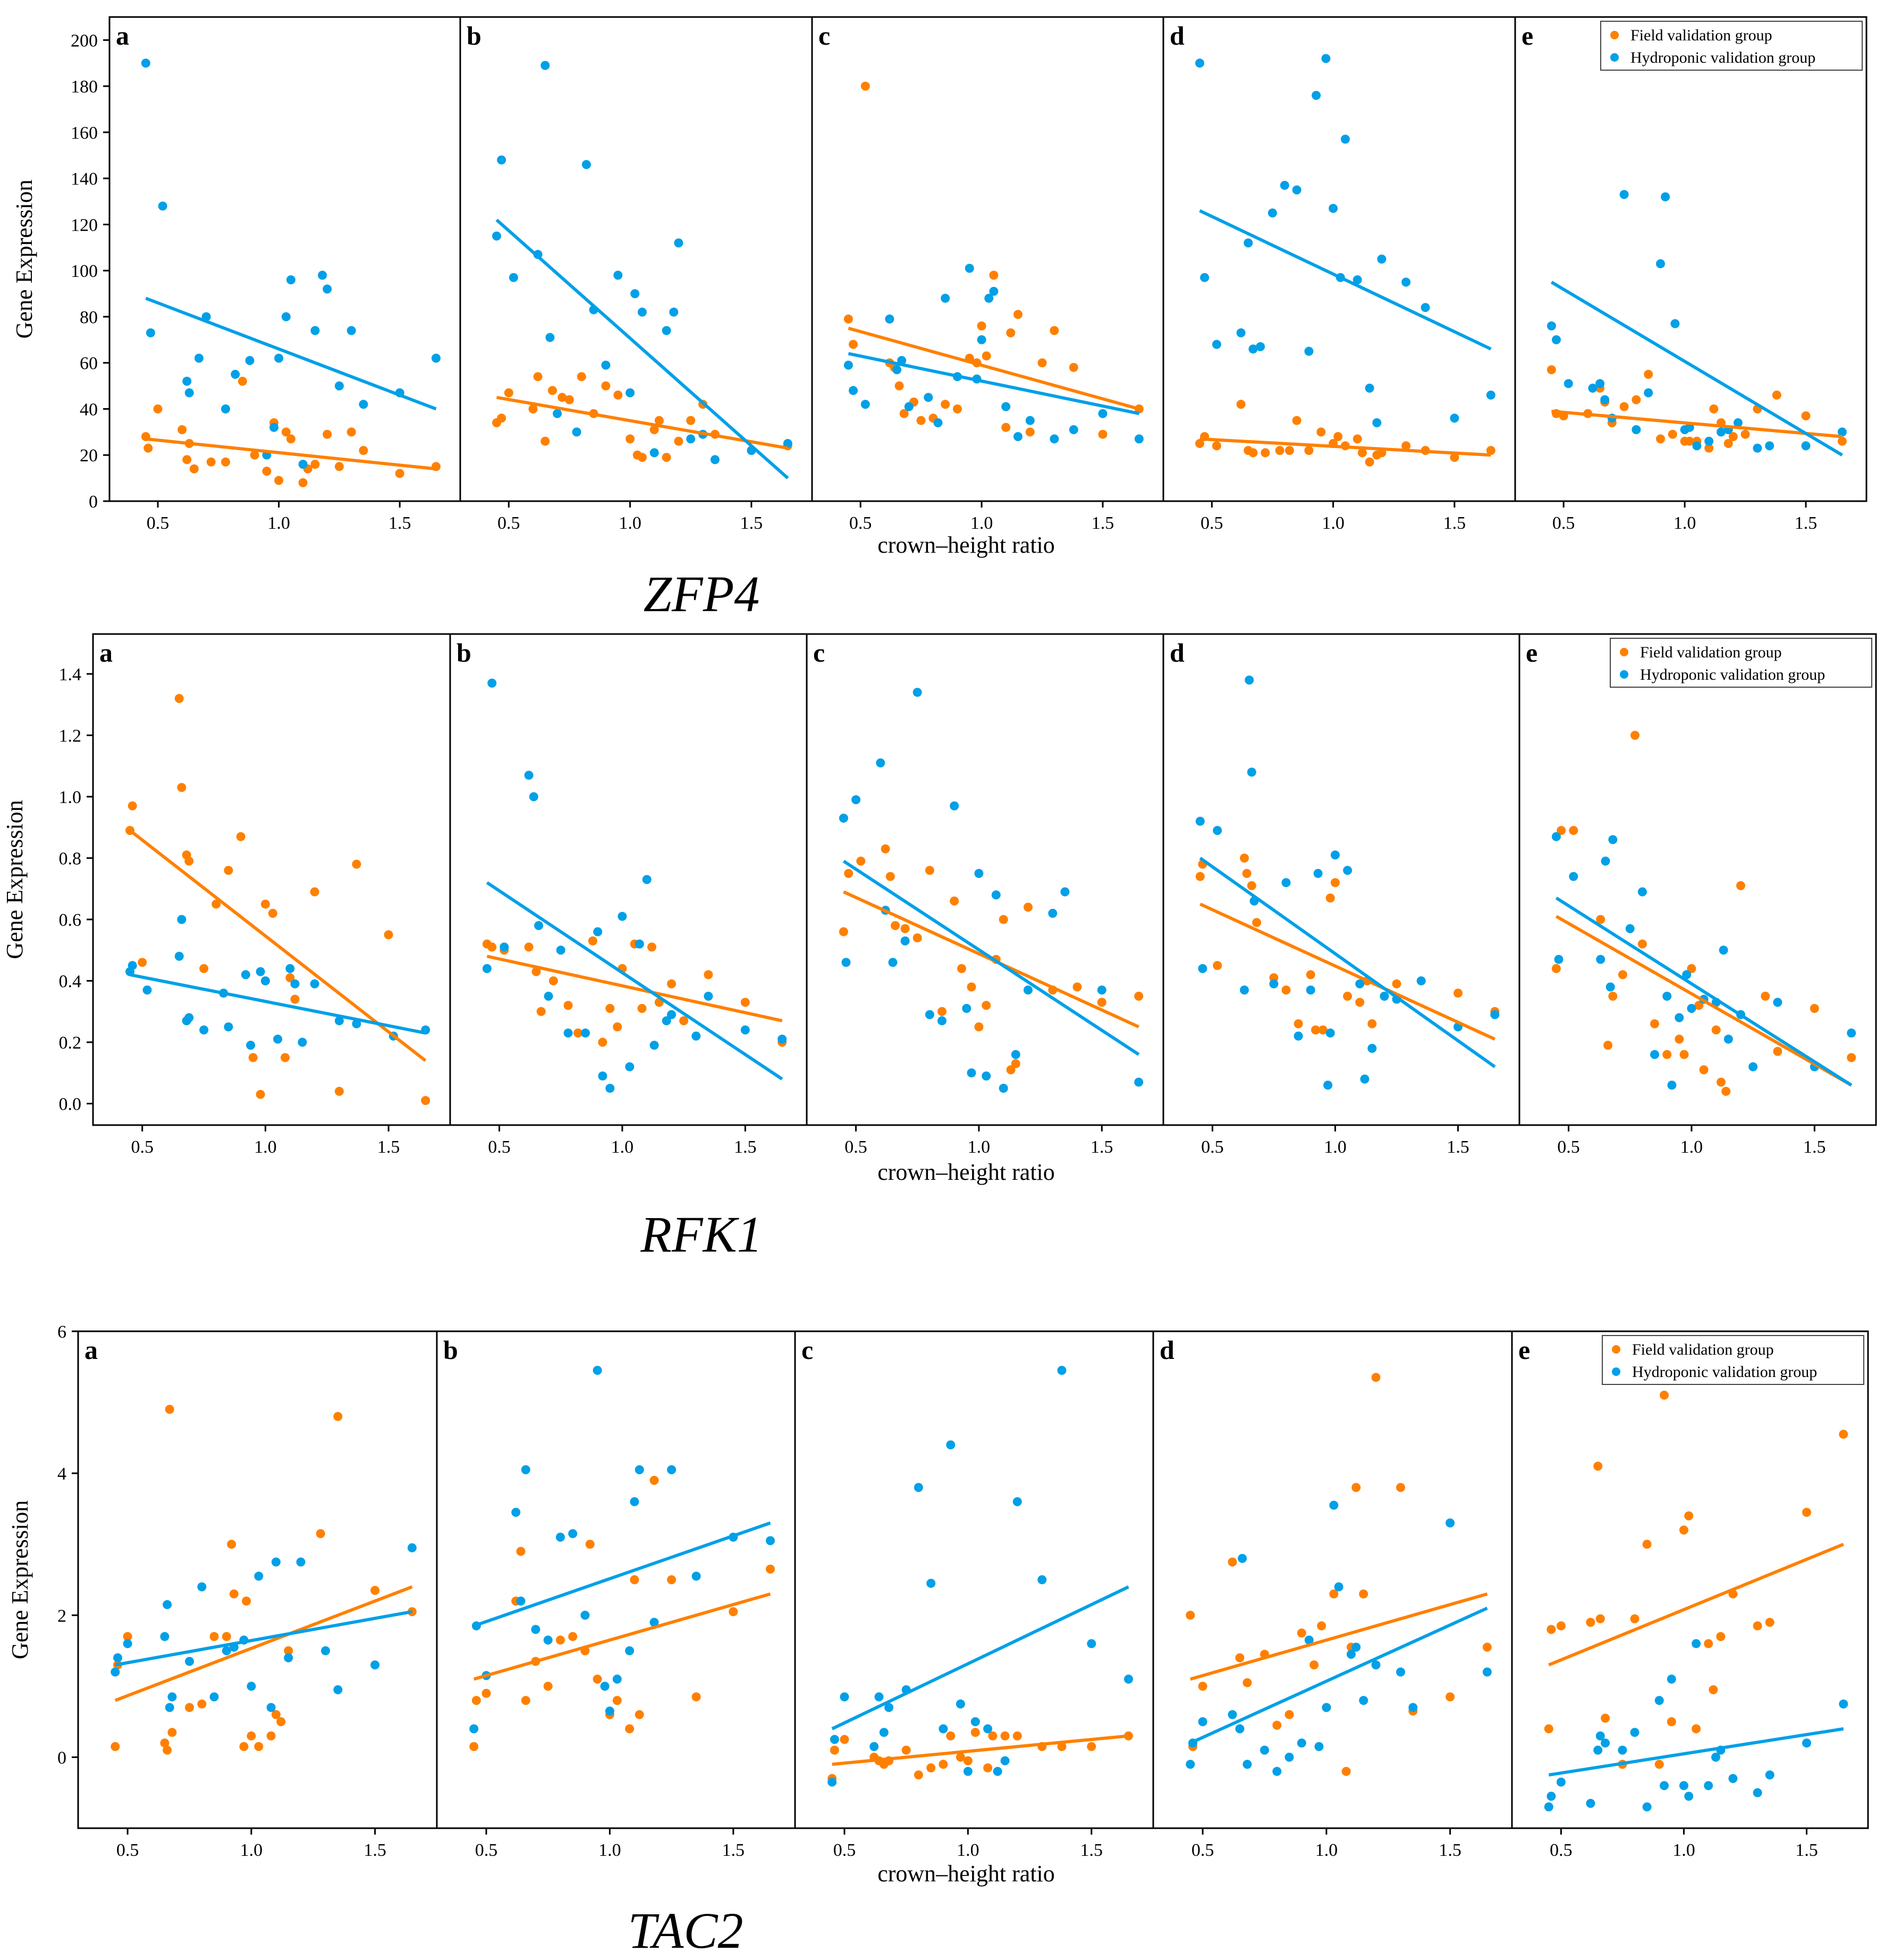  Describe the element at coordinates (84, 179) in the screenshot. I see `y-tick-label: 140` at that location.